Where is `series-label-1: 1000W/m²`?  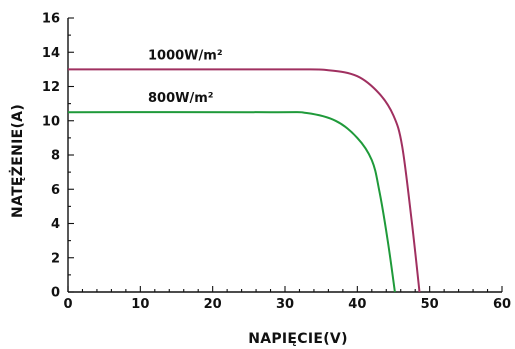 series-label-1: 1000W/m² is located at coordinates (185, 55).